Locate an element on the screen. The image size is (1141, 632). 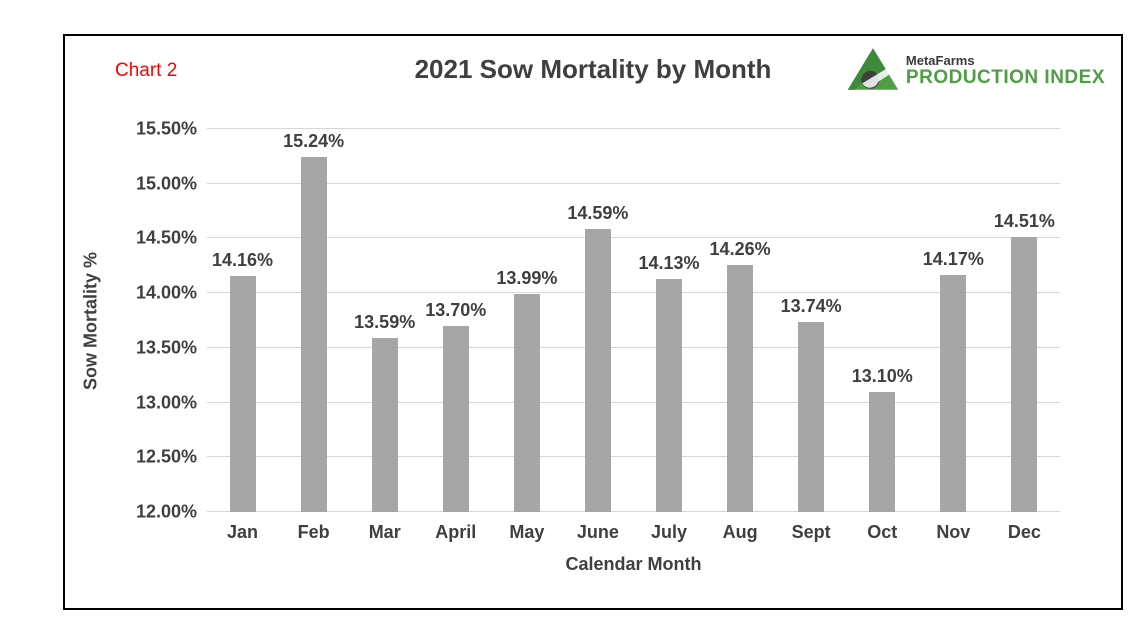
bar-column: 13.99% is located at coordinates (526, 320).